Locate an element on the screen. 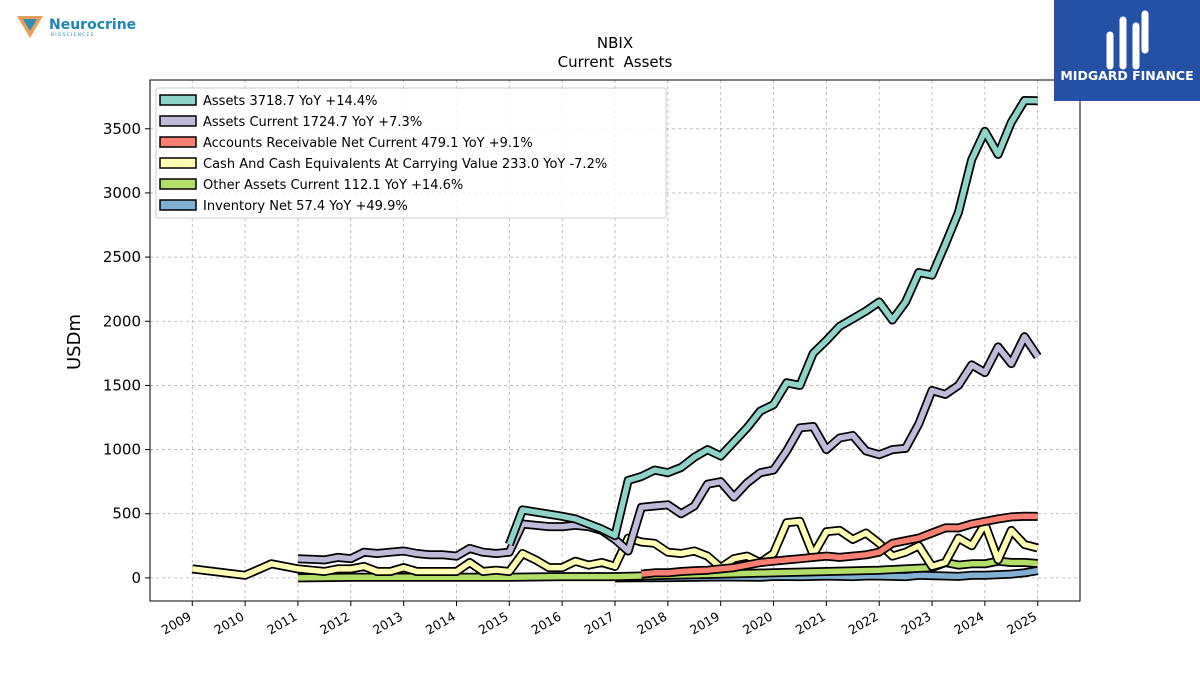 The height and width of the screenshot is (675, 1200). series-other-assets-current is located at coordinates (668, 569).